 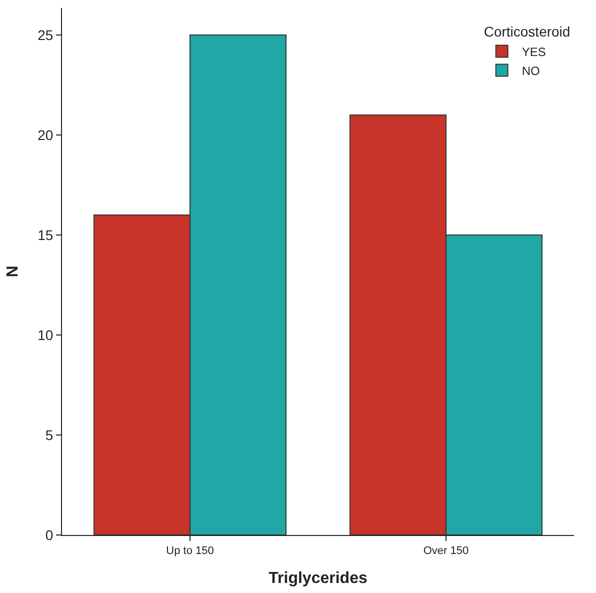 I want to click on y-tick-label: 10, so click(x=46, y=334).